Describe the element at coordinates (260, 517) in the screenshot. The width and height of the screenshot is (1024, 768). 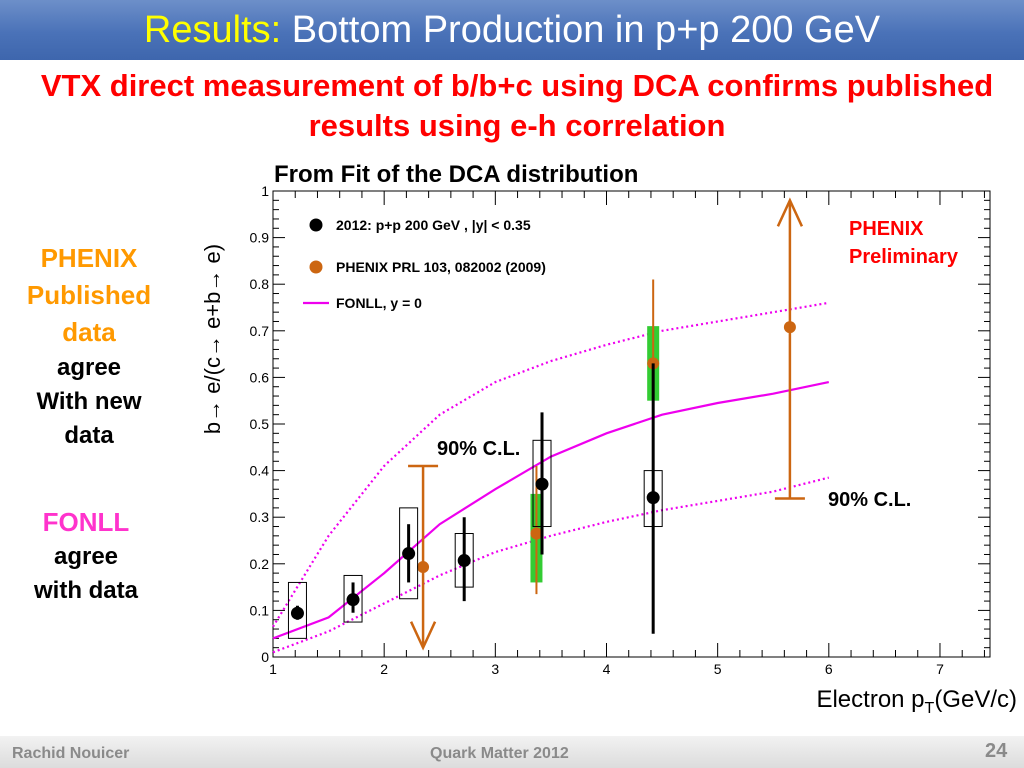
I see `y-tick-label: 0.3` at that location.